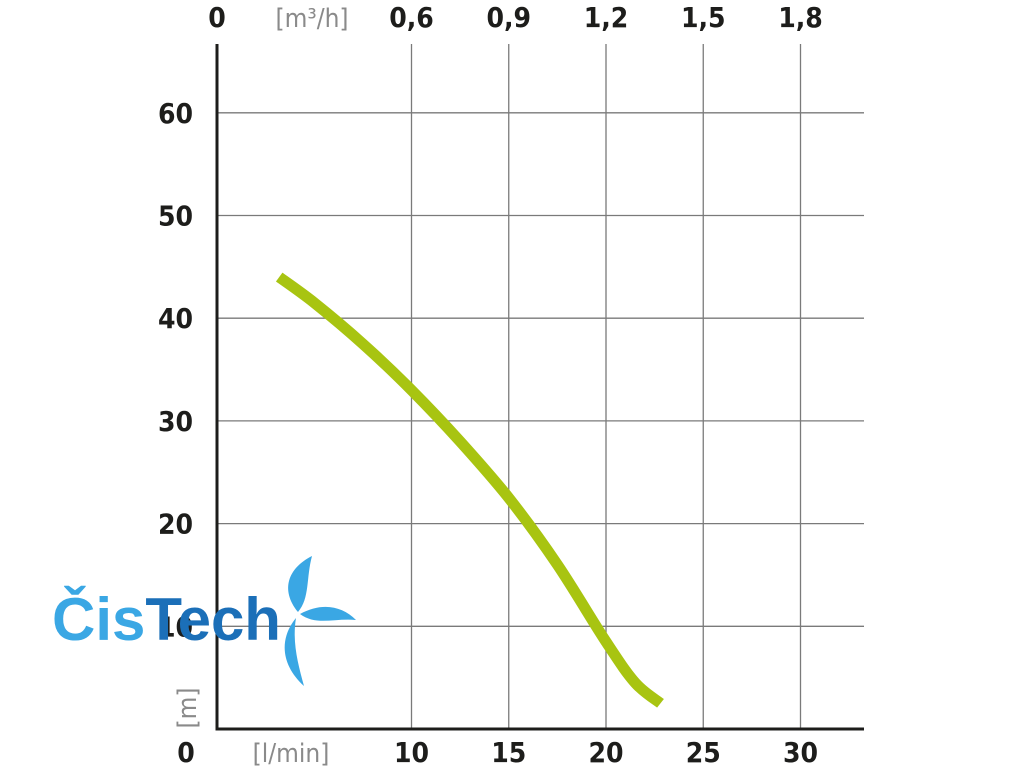 The width and height of the screenshot is (1024, 768). What do you see at coordinates (175, 626) in the screenshot?
I see `y-tick-label: 10` at bounding box center [175, 626].